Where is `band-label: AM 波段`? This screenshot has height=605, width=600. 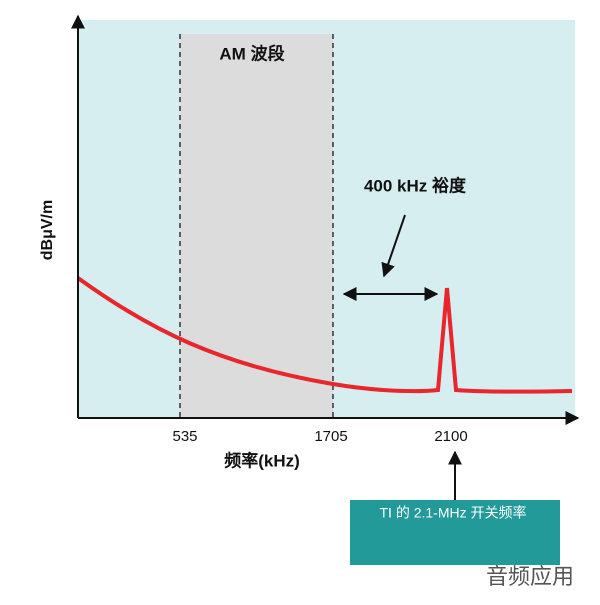
band-label: AM 波段 is located at coordinates (251, 53).